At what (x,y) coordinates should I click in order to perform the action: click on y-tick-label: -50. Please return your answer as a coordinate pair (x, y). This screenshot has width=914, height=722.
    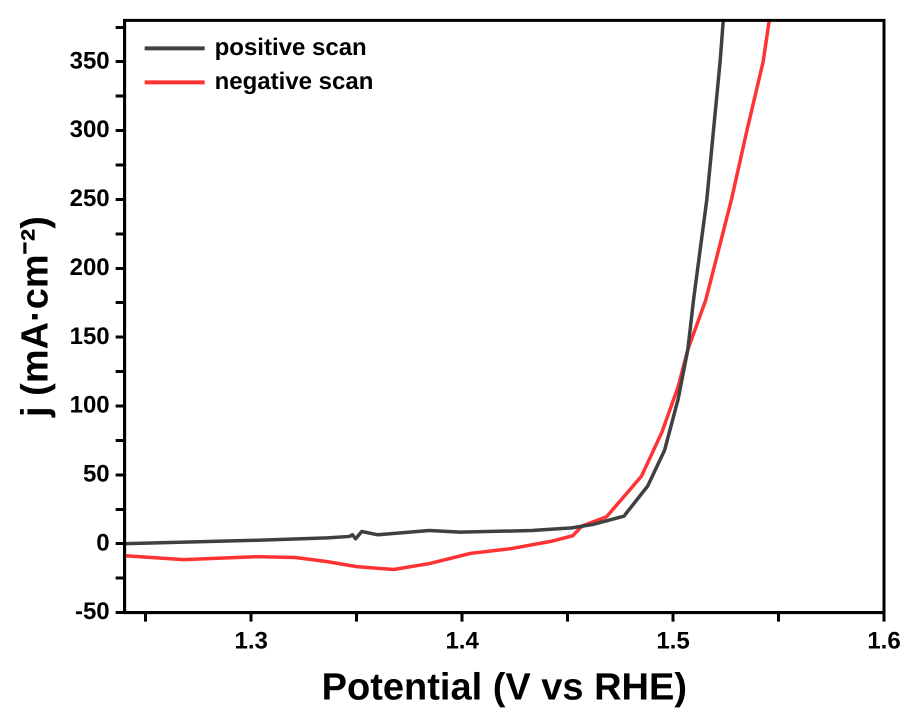
    Looking at the image, I should click on (92, 612).